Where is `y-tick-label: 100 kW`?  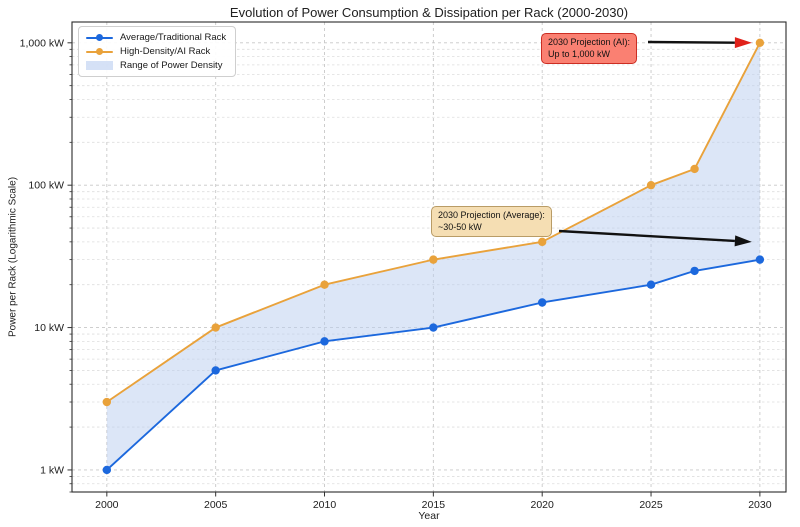
y-tick-label: 100 kW is located at coordinates (46, 186).